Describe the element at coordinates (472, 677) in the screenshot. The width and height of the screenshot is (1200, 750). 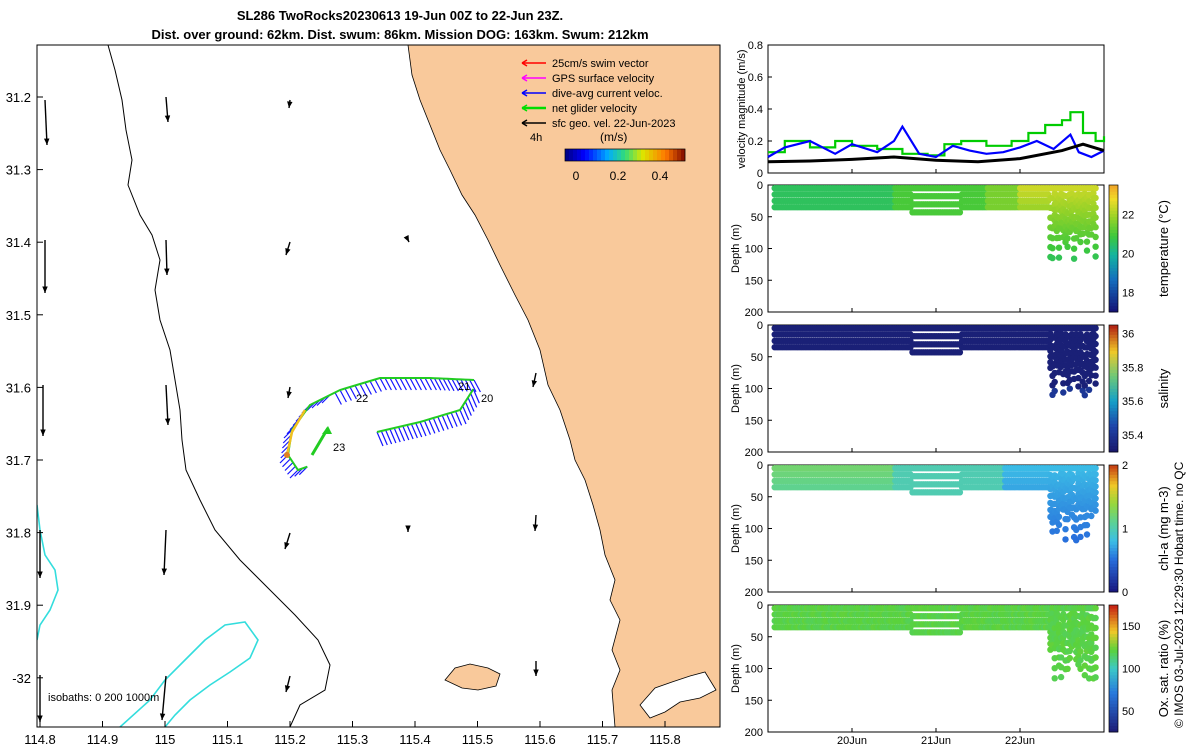
I see `island` at that location.